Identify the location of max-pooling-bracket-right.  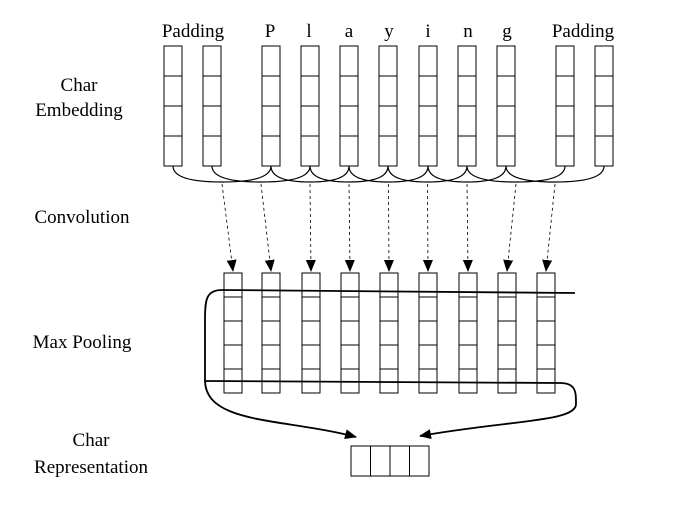
(390, 409).